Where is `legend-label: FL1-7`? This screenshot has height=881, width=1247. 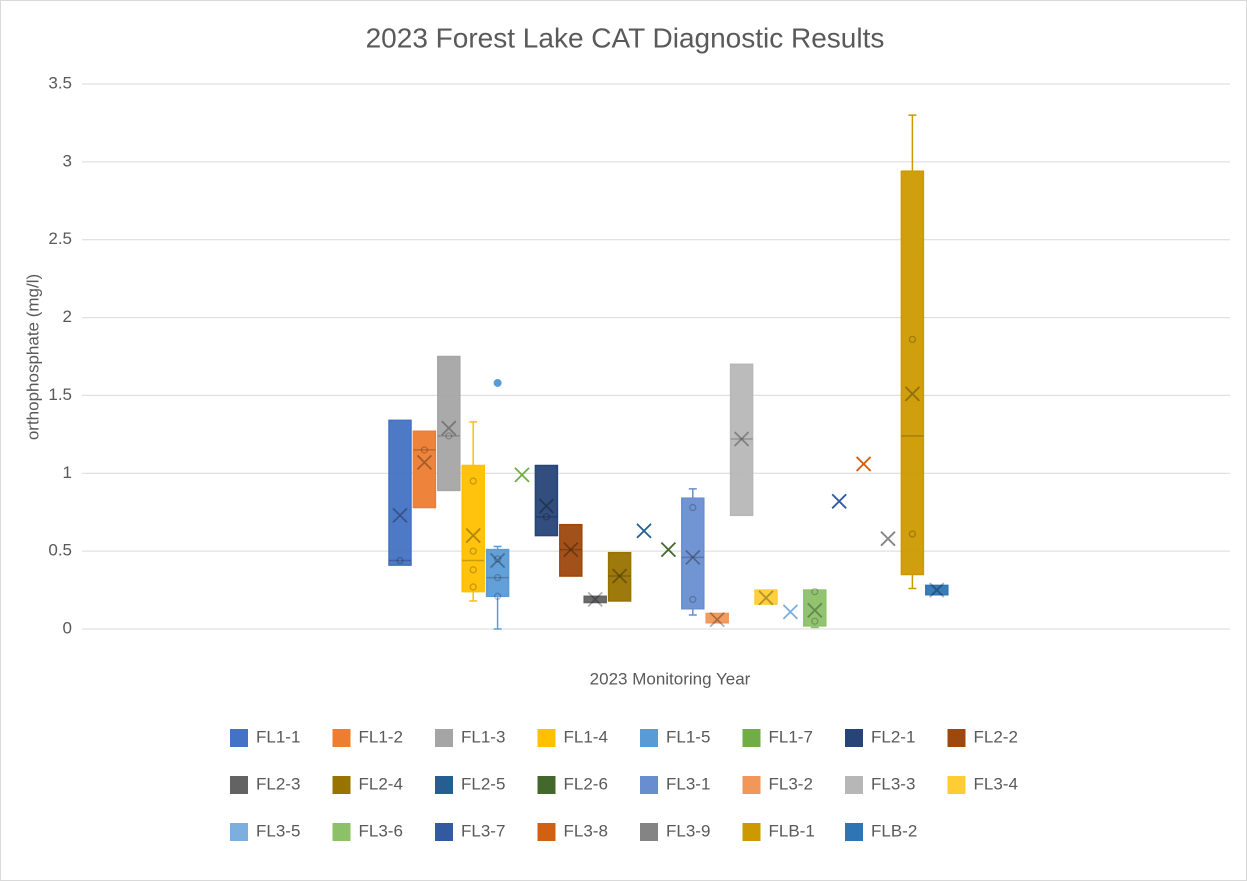 legend-label: FL1-7 is located at coordinates (791, 736).